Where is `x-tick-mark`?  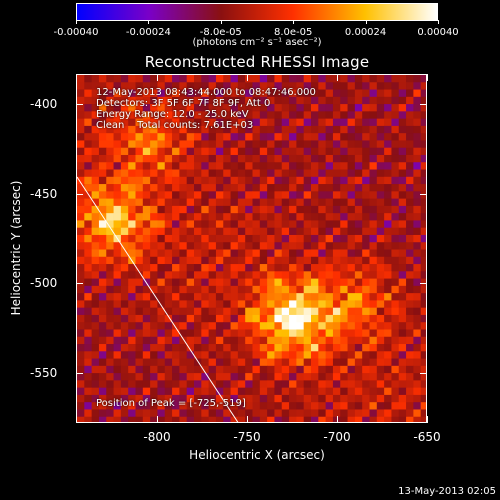
x-tick-mark is located at coordinates (247, 77).